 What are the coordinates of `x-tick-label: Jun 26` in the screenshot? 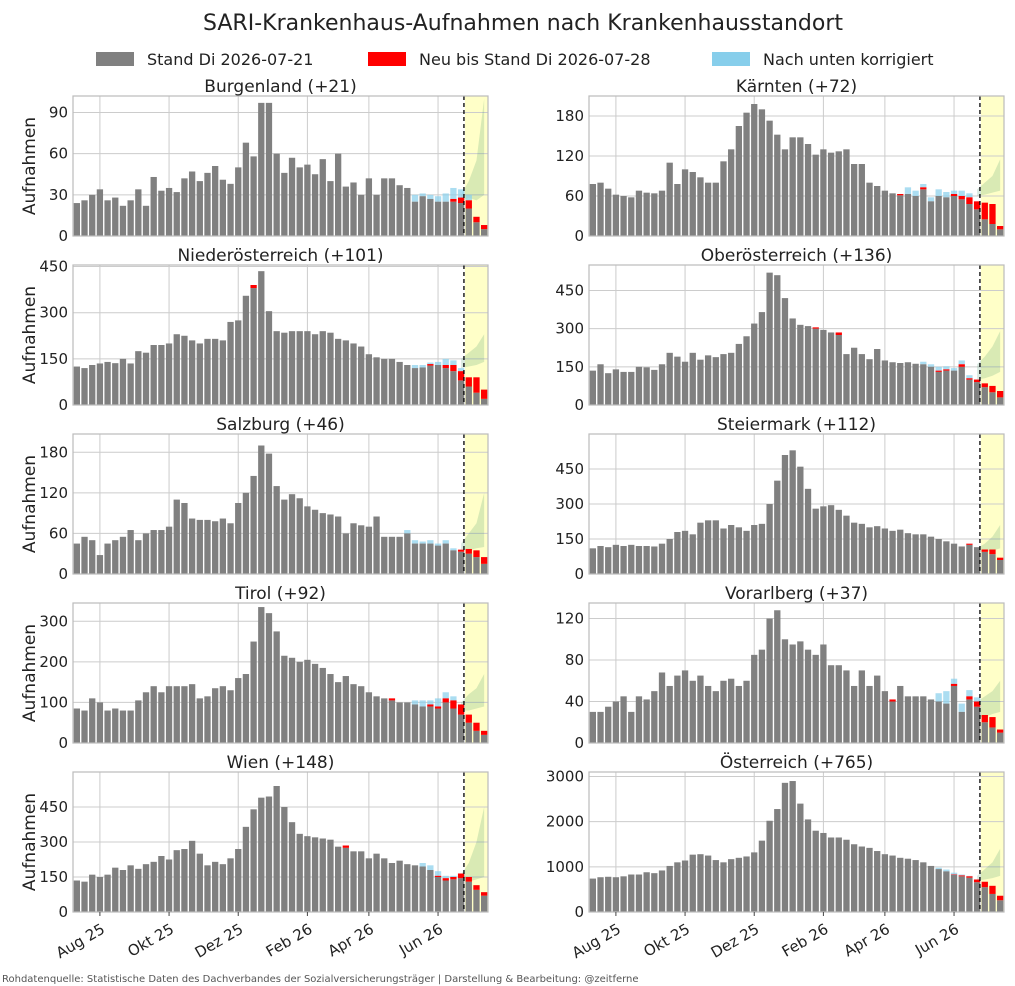 It's located at (420, 940).